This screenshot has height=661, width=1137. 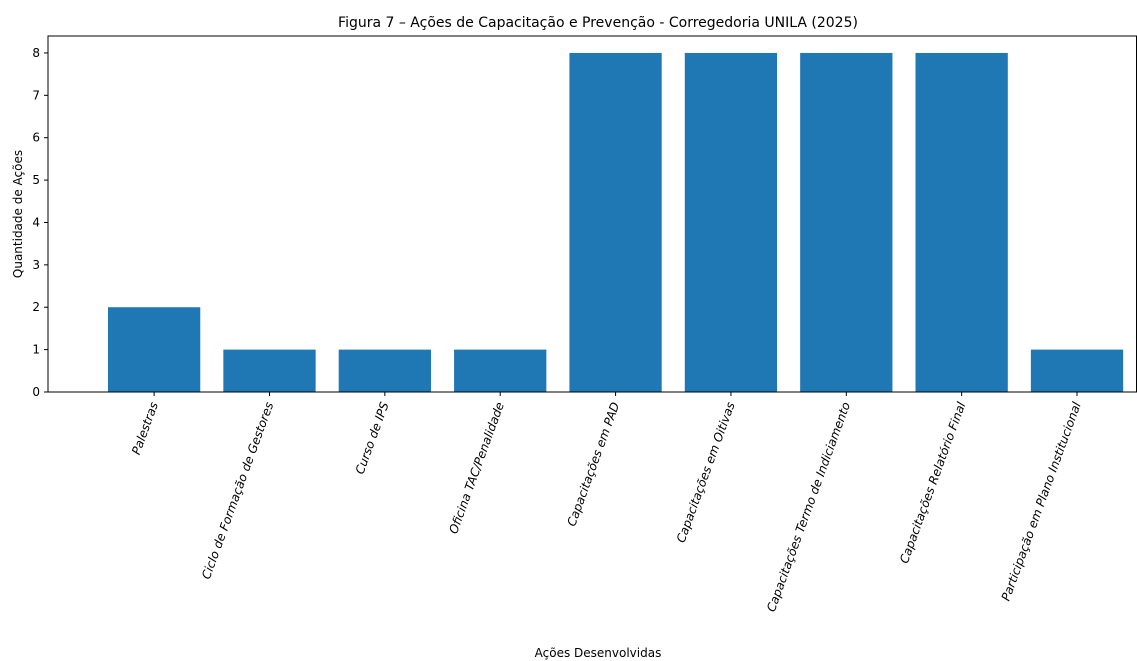 I want to click on y-tick-label: 2, so click(x=36, y=307).